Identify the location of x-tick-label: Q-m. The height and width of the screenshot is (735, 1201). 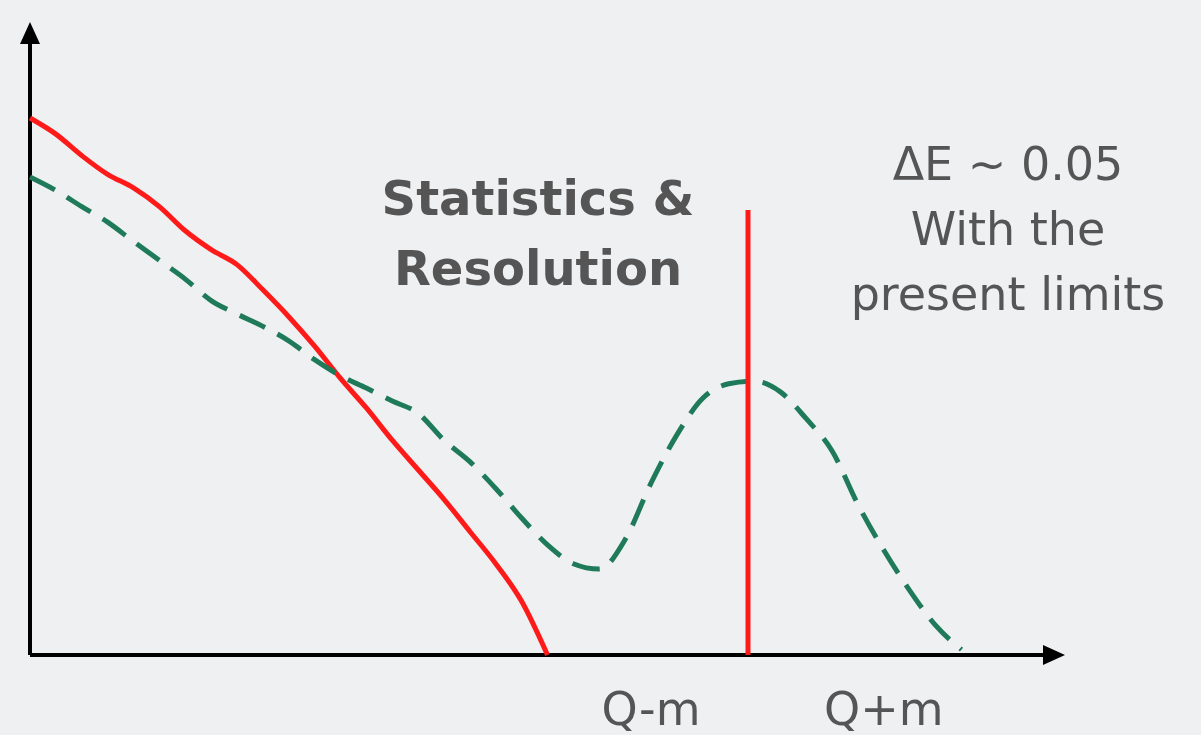
(651, 708).